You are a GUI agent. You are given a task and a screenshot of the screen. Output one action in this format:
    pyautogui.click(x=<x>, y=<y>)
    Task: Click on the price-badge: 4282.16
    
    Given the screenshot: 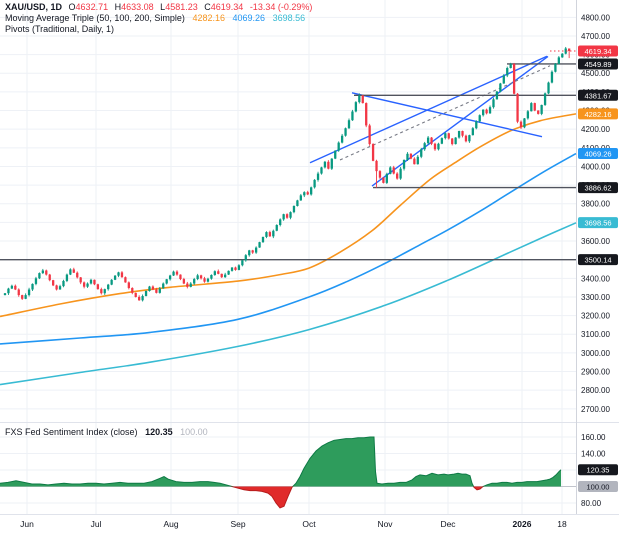 What is the action you would take?
    pyautogui.click(x=598, y=114)
    